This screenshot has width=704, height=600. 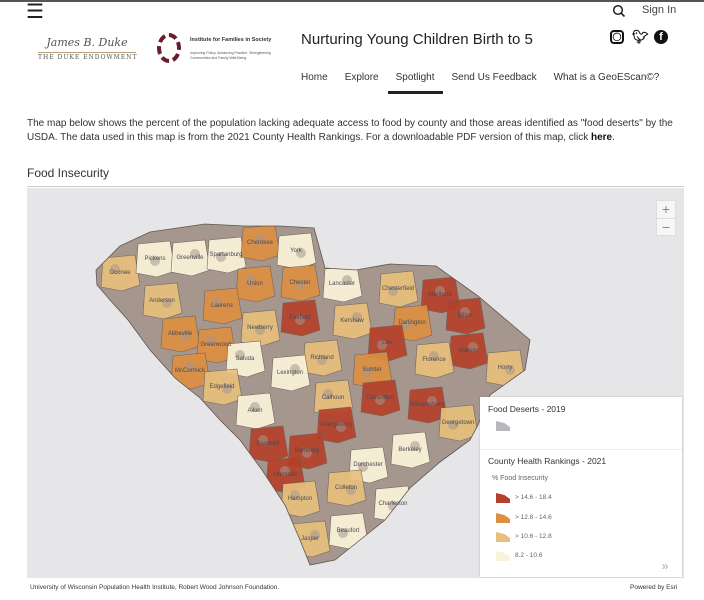 I want to click on legend-chr-title: County Health Rankings - 2021, so click(x=547, y=461).